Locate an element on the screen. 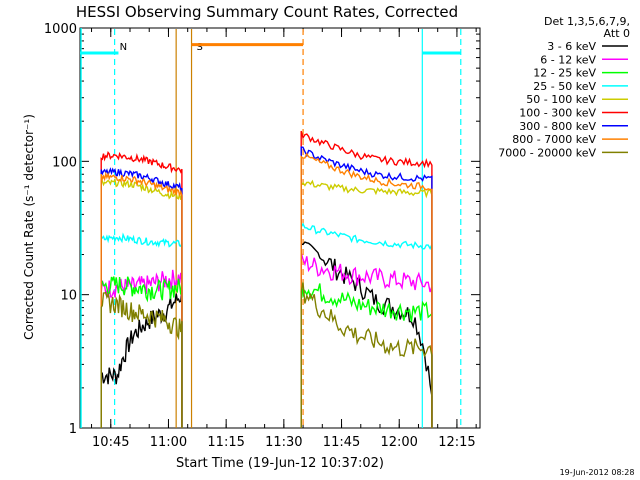 The width and height of the screenshot is (640, 480). x-tick-label: 11:00 is located at coordinates (168, 442).